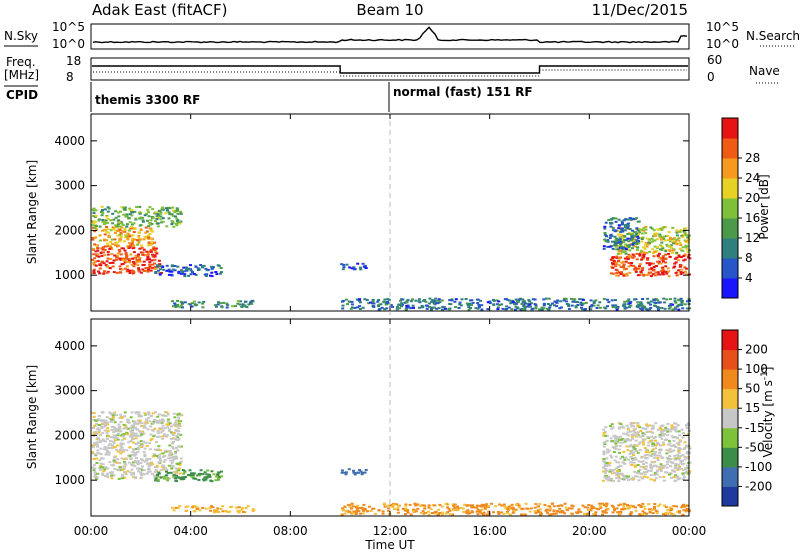 Image resolution: width=800 pixels, height=559 pixels. Describe the element at coordinates (32, 212) in the screenshot. I see `power-ylabel: Slant Range [km]` at that location.